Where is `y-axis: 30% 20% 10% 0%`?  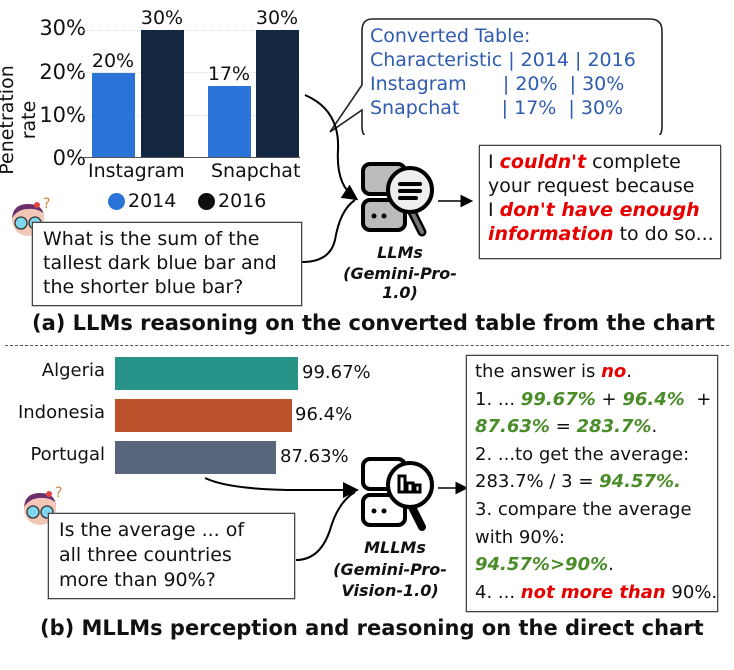 y-axis: 30% 20% 10% 0% is located at coordinates (58, 93).